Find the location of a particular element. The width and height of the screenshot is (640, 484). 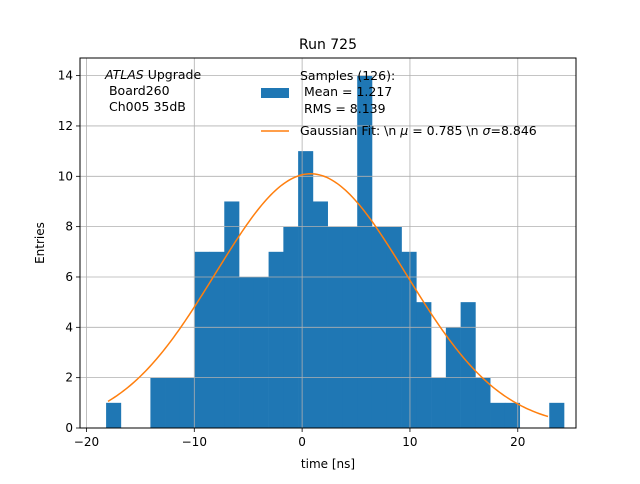

x-axis-label: time [ns] is located at coordinates (328, 464).